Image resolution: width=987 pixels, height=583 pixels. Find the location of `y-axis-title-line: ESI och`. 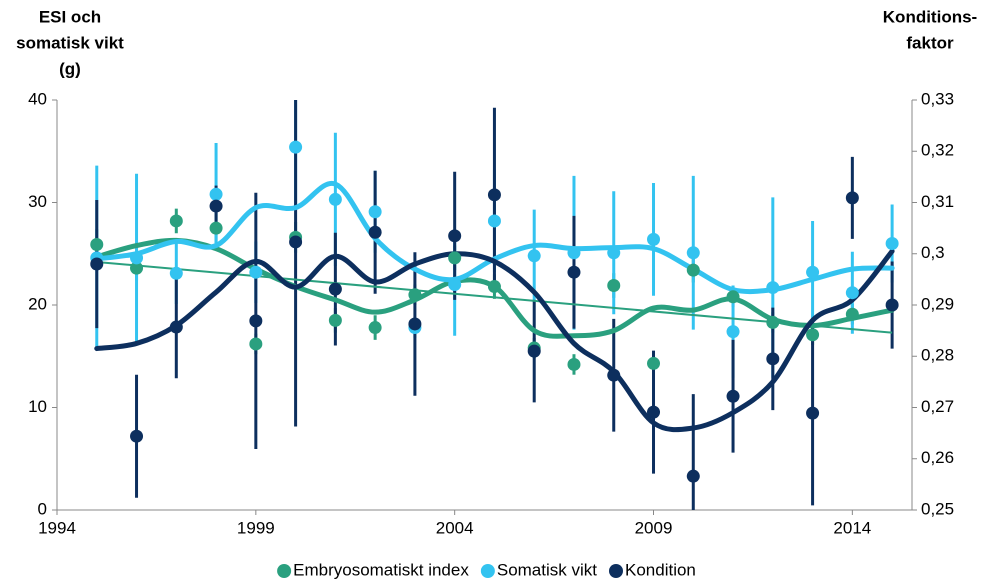

y-axis-title-line: ESI och is located at coordinates (70, 16).